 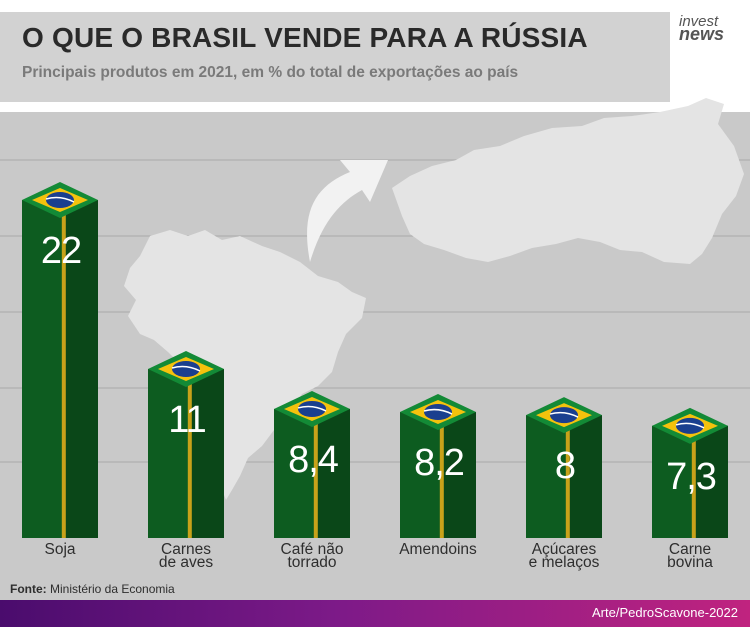 I want to click on bar-value-label: 8,2, so click(x=439, y=463).